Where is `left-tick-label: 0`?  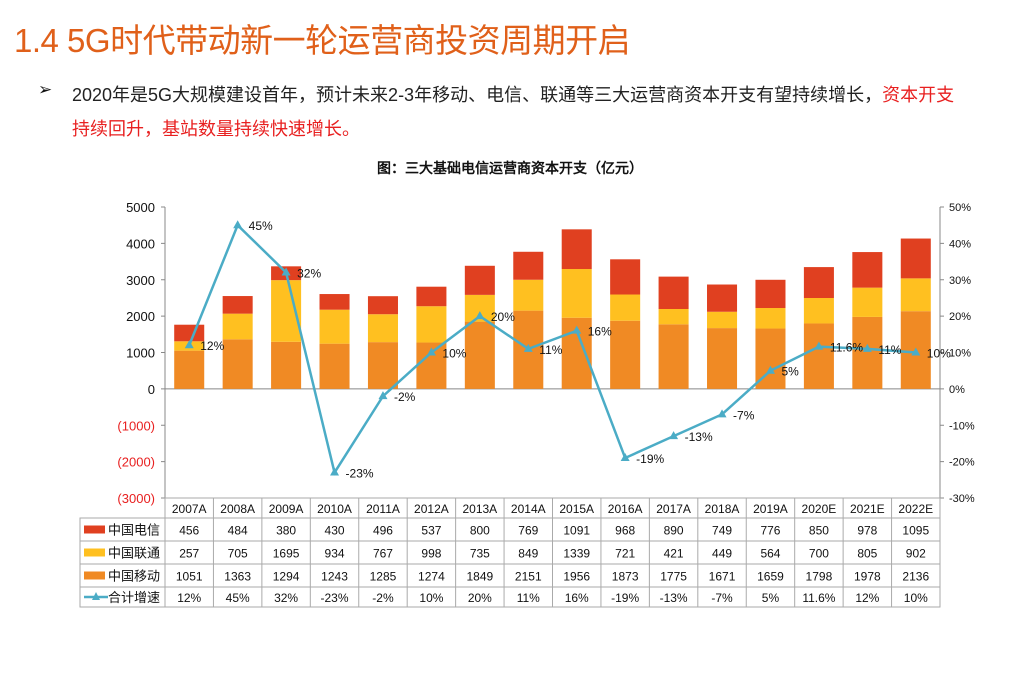 left-tick-label: 0 is located at coordinates (151, 389).